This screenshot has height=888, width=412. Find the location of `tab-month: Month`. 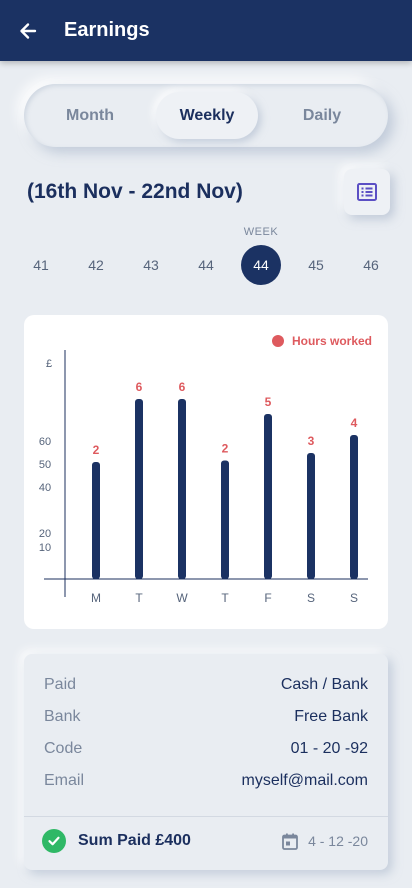

tab-month: Month is located at coordinates (90, 115).